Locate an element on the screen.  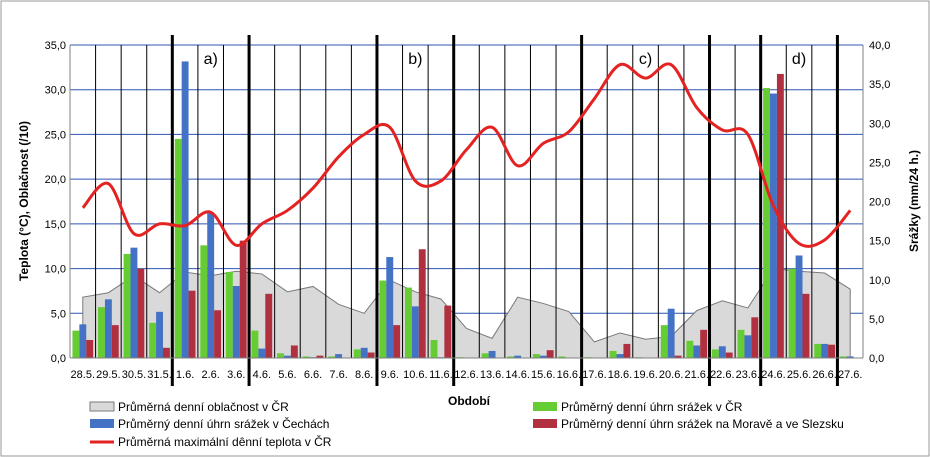
x-tick: 8.6. is located at coordinates (364, 375).